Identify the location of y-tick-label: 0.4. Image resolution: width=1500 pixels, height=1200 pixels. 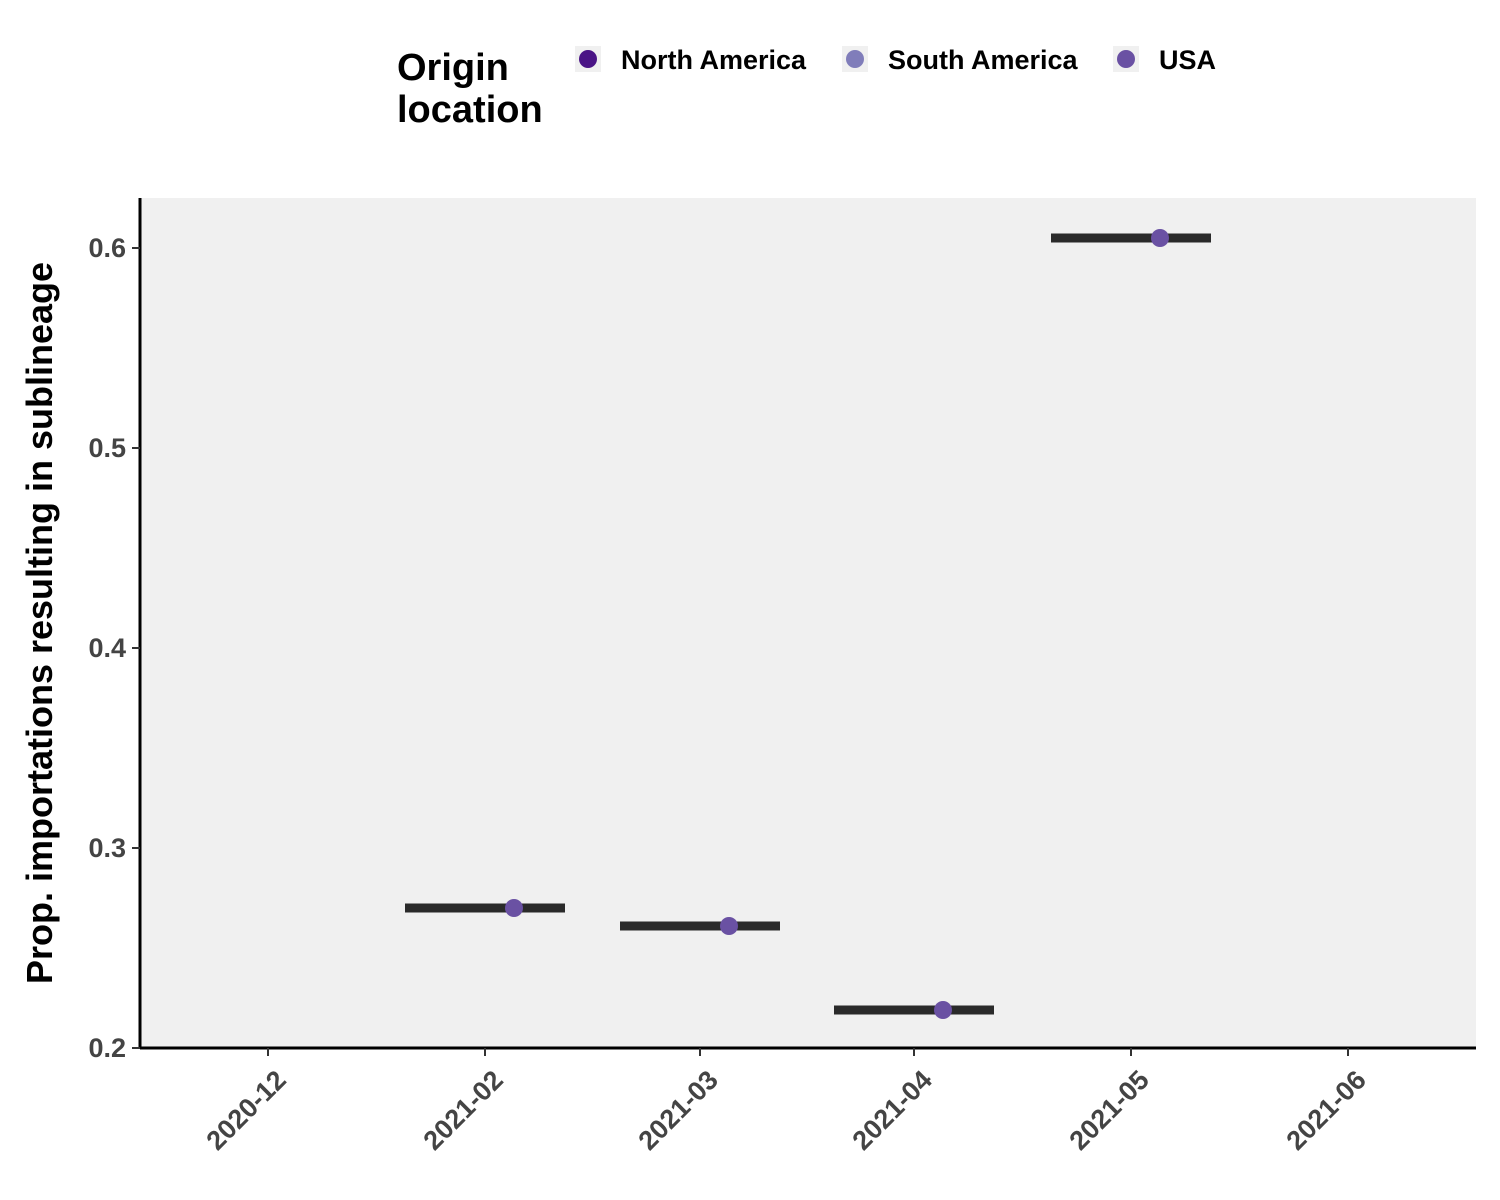
(107, 648).